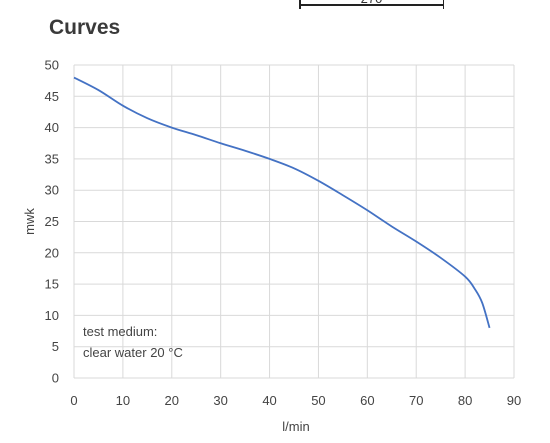  What do you see at coordinates (514, 400) in the screenshot?
I see `x-tick-label: 90` at bounding box center [514, 400].